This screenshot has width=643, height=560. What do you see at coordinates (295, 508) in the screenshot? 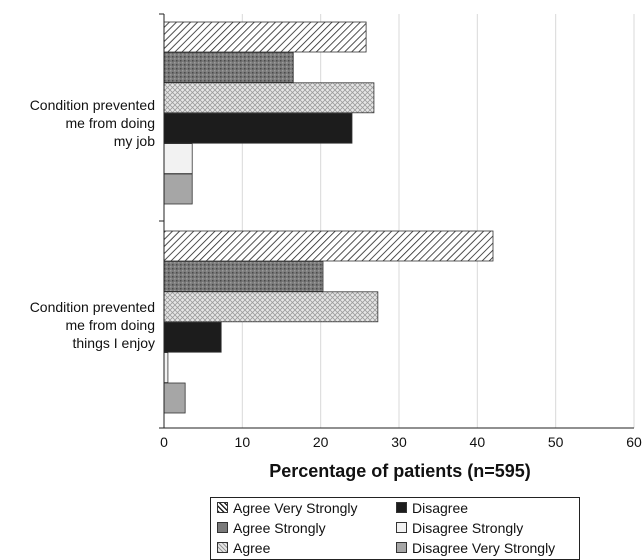
I see `legend-label: Agree Very Strongly` at bounding box center [295, 508].